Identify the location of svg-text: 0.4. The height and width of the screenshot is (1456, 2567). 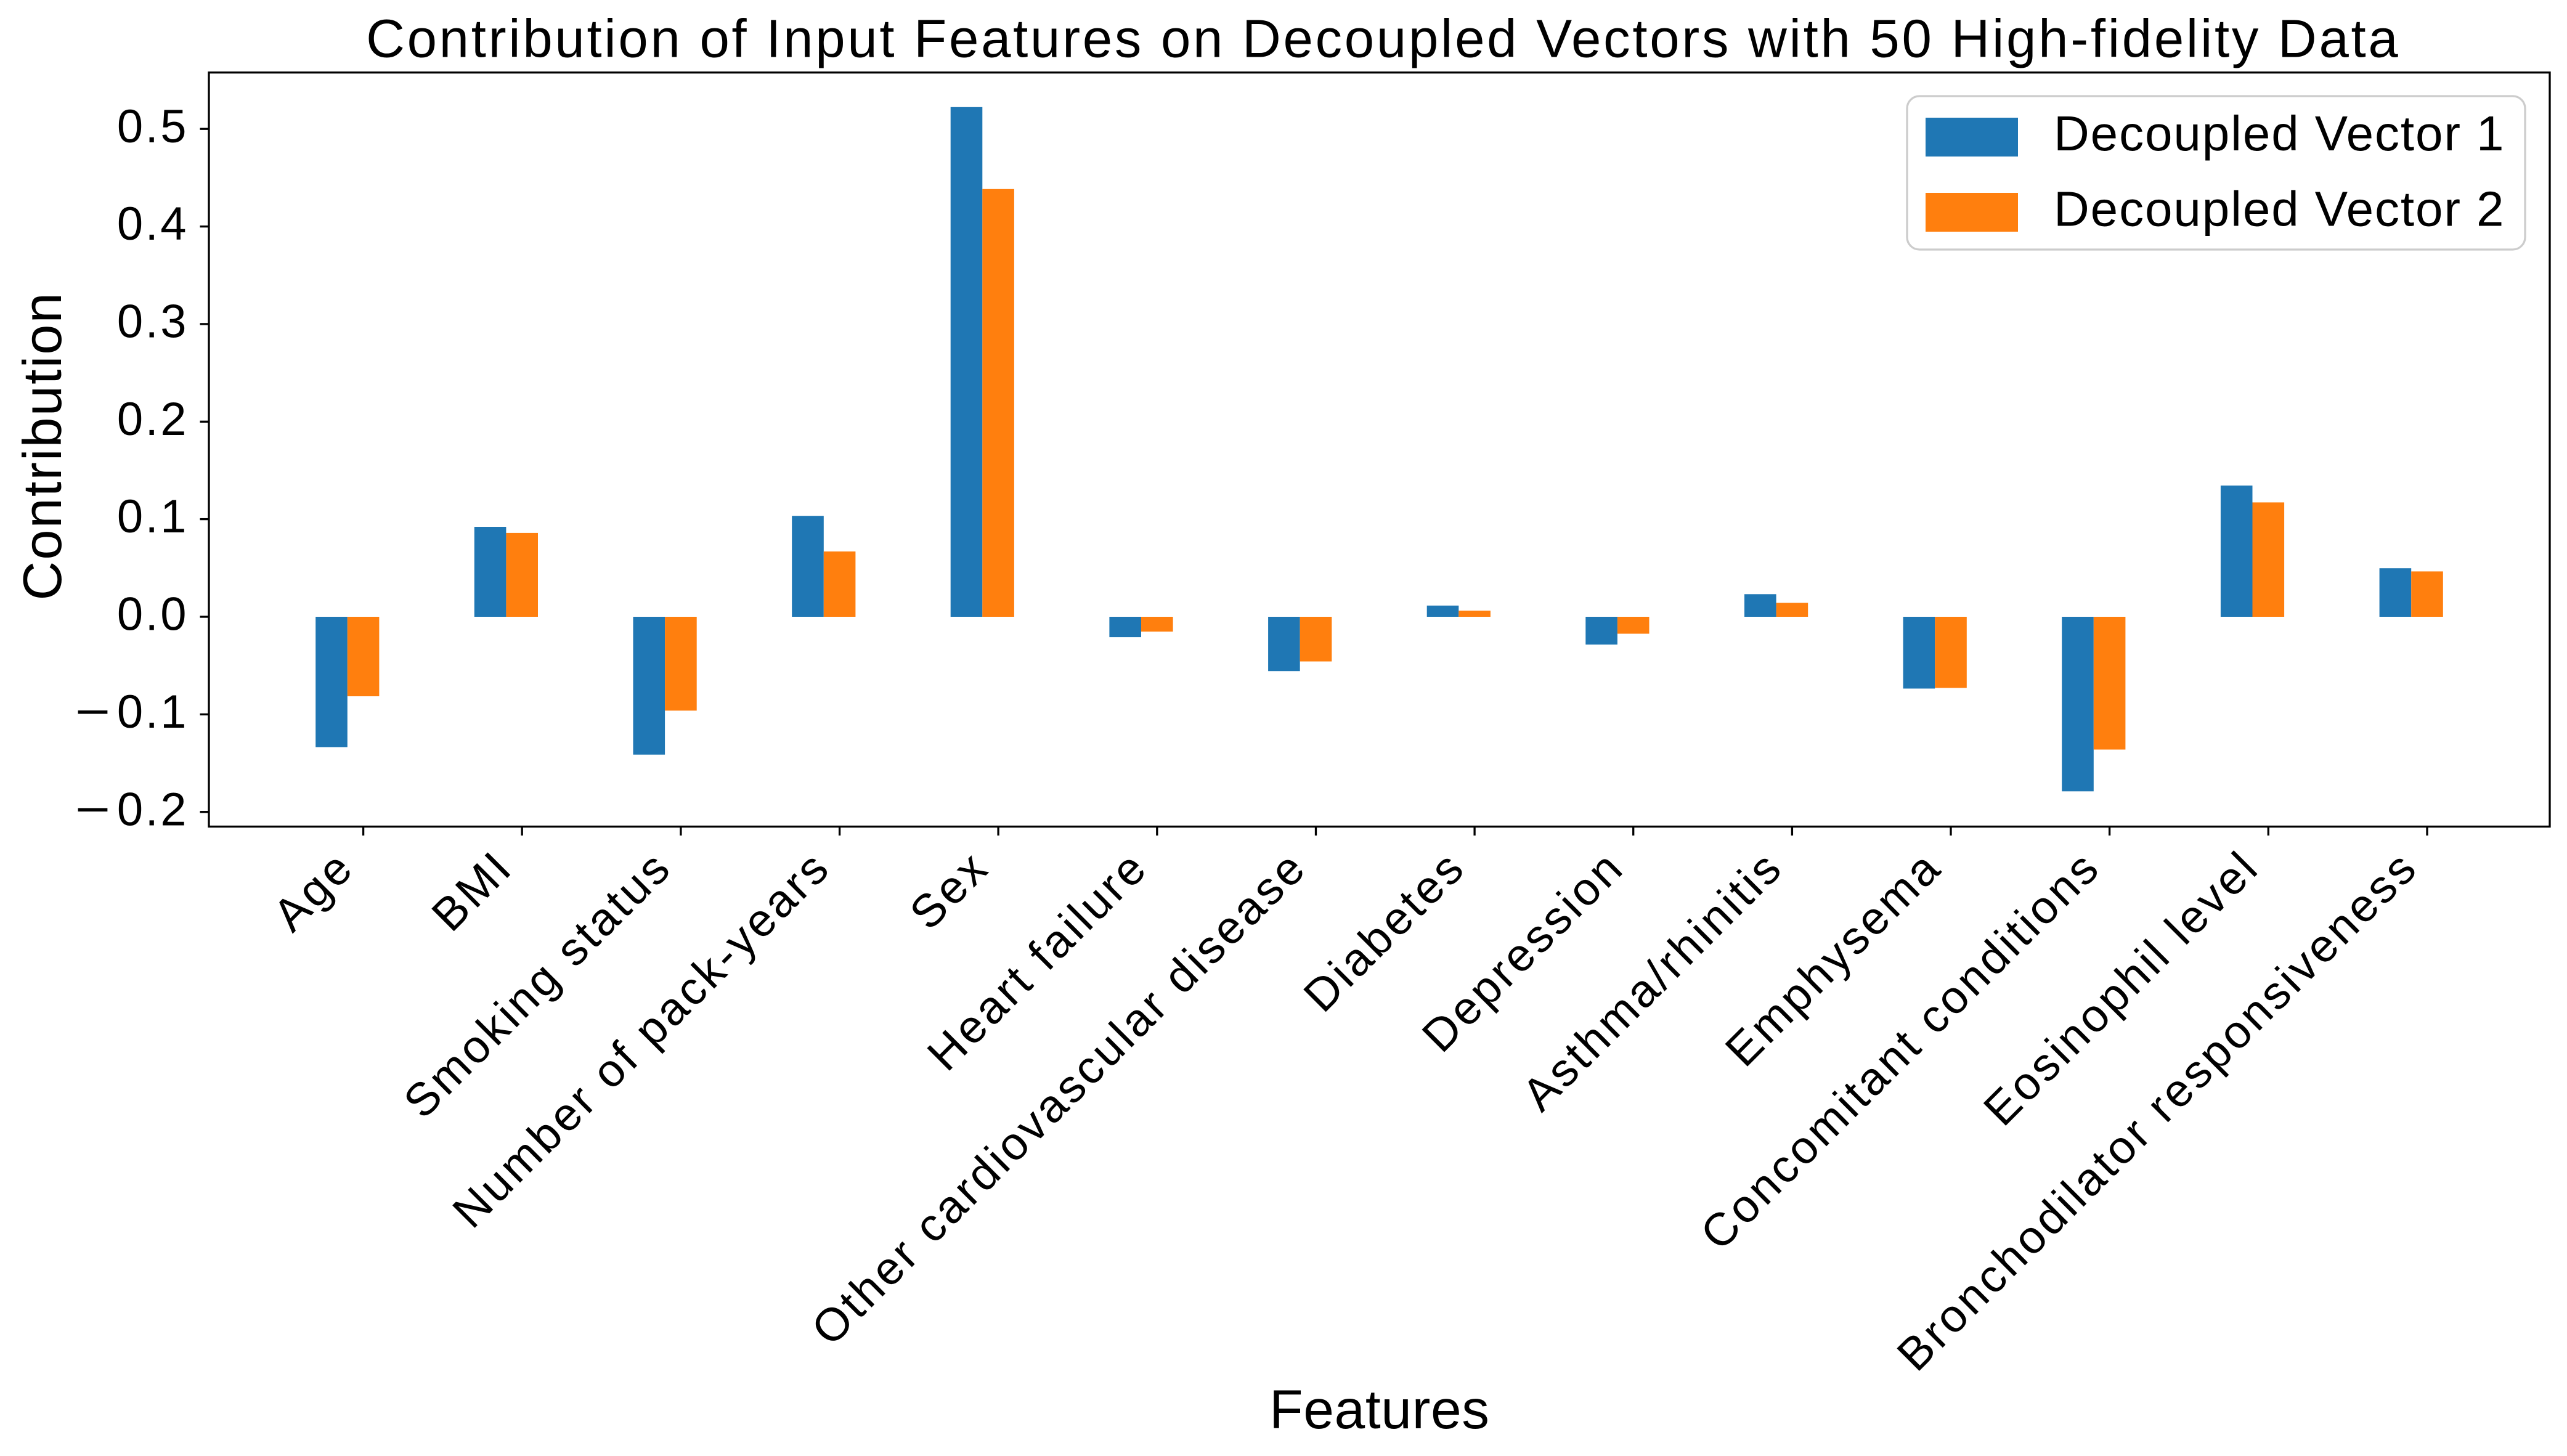
(153, 224).